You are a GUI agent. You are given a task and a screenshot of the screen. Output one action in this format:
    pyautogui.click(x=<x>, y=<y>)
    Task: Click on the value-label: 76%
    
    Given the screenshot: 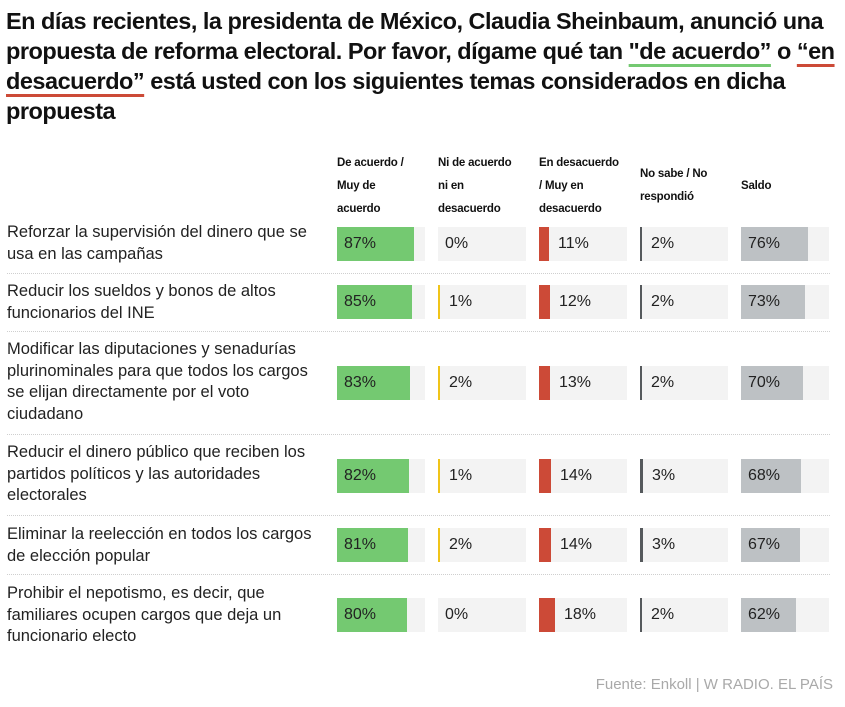 What is the action you would take?
    pyautogui.click(x=764, y=243)
    